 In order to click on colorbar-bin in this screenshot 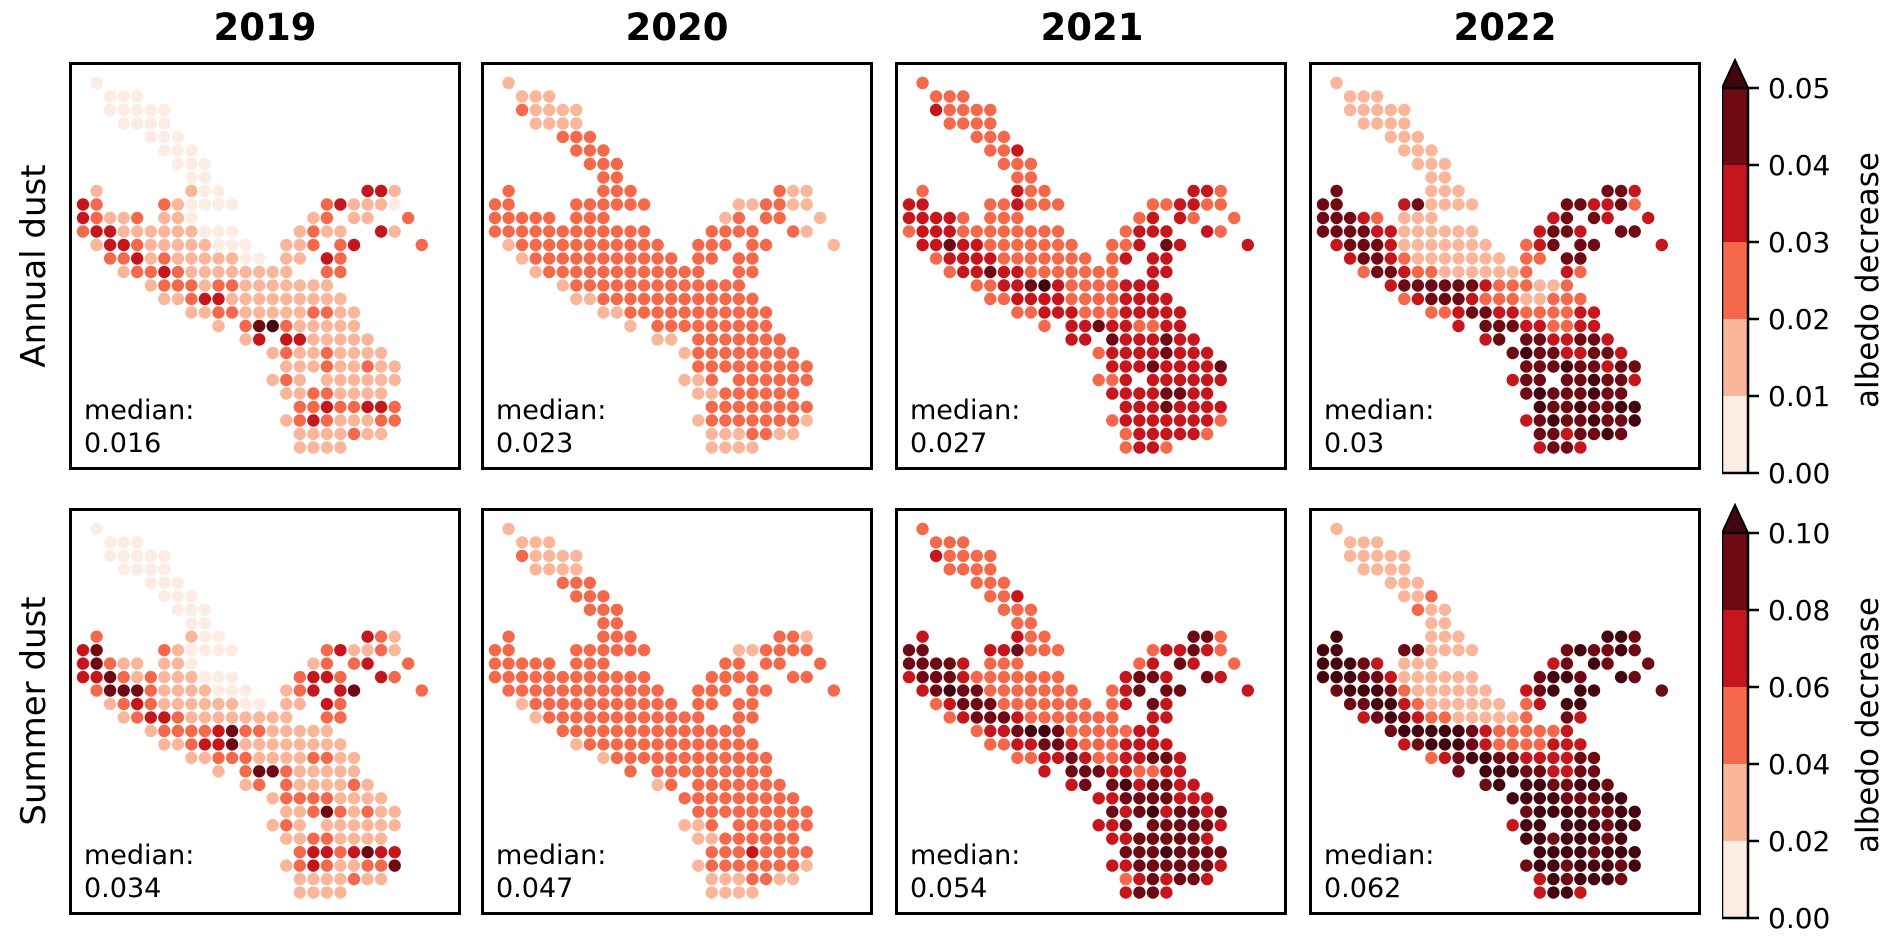, I will do `click(1735, 725)`.